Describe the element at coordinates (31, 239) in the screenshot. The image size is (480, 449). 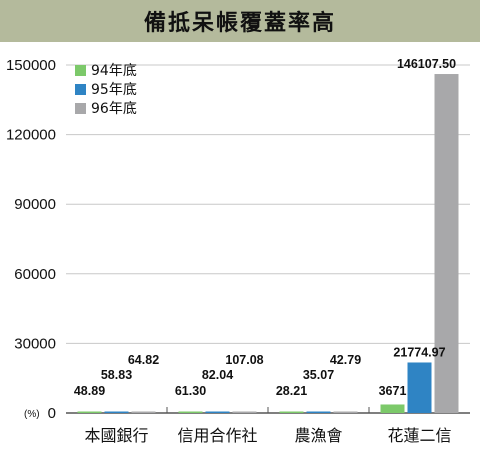
I see `y-axis-ticks: 0 30000 60000 90000 120000 150000` at that location.